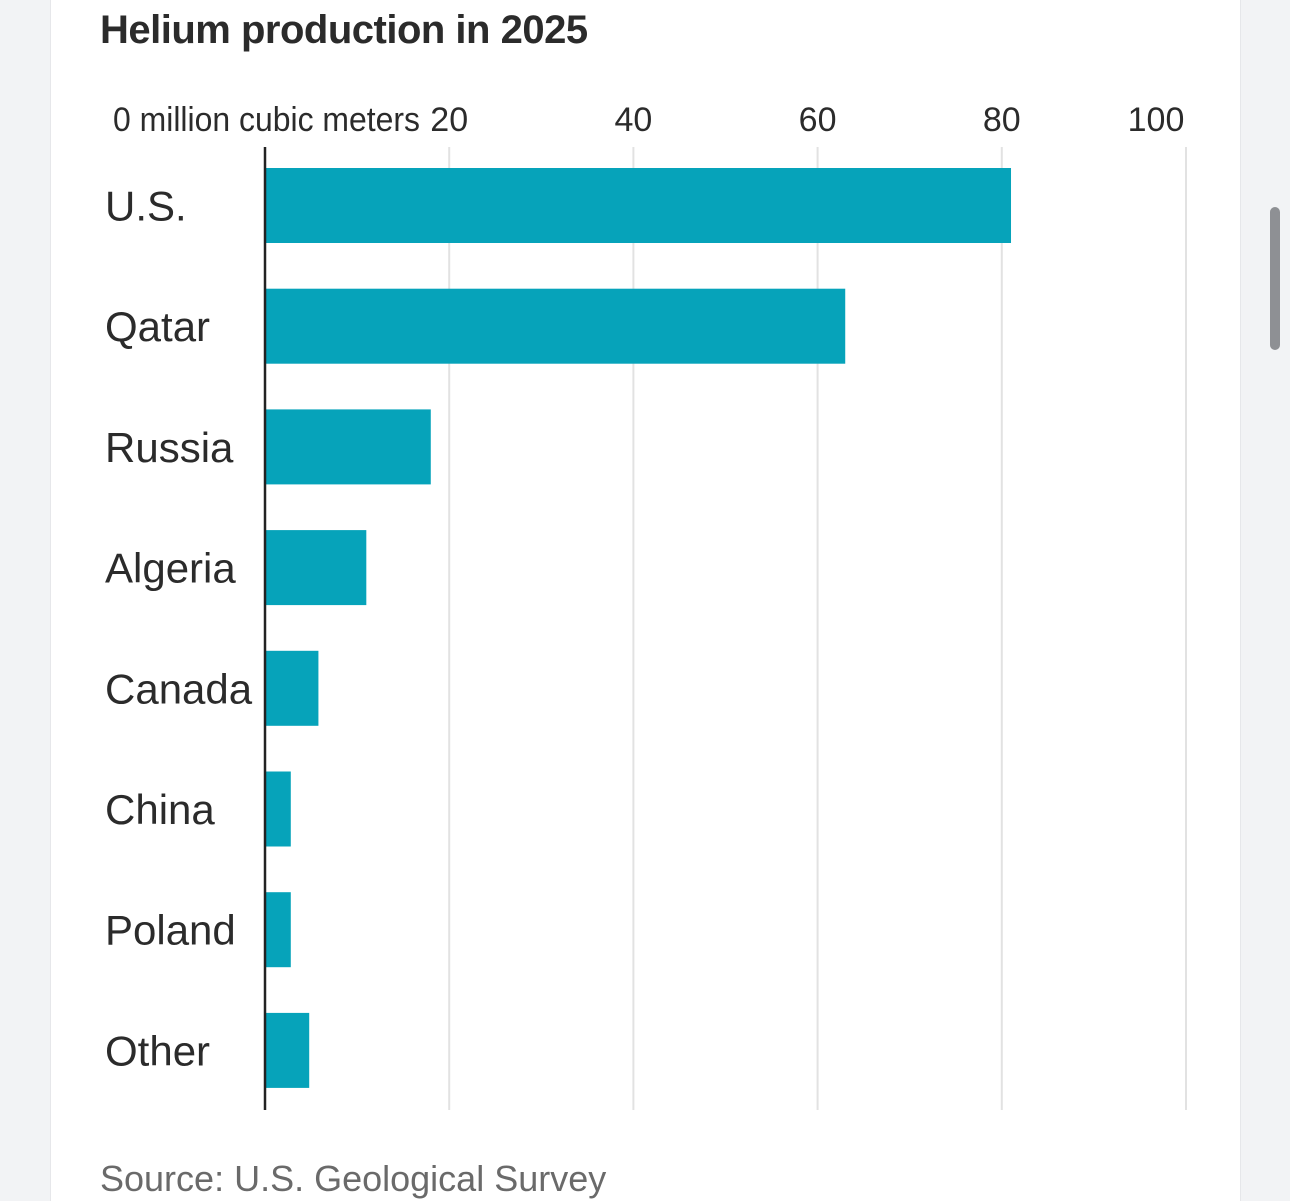 This screenshot has height=1201, width=1290. I want to click on bar-poland, so click(278, 930).